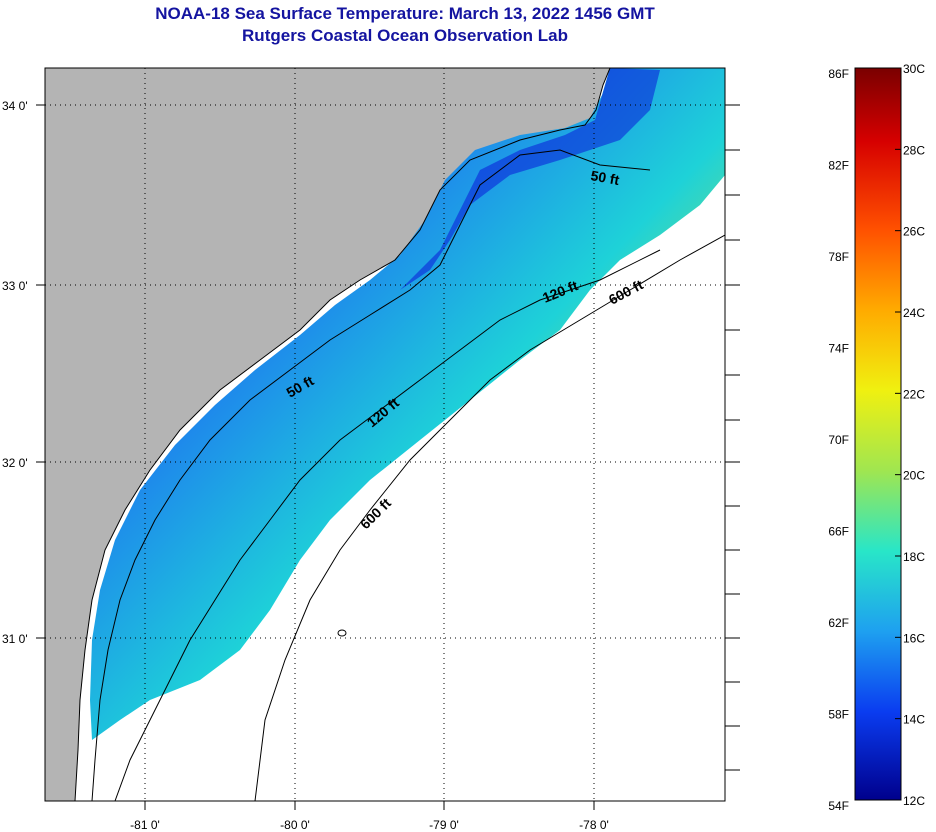 This screenshot has width=936, height=832. What do you see at coordinates (15, 286) in the screenshot?
I see `lat-label: 33 0'` at bounding box center [15, 286].